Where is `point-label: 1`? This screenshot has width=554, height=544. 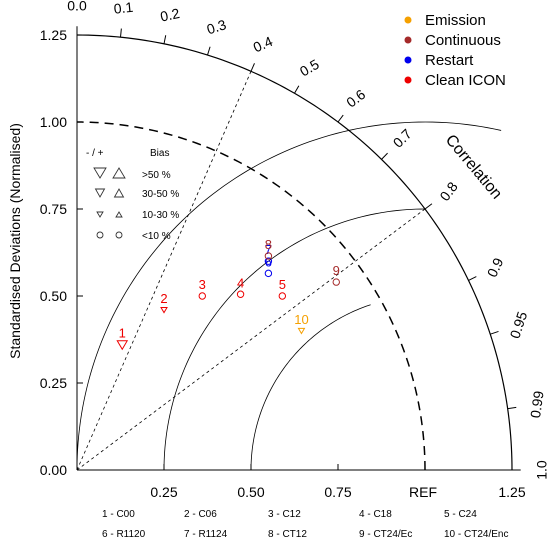
point-label: 1 is located at coordinates (122, 333).